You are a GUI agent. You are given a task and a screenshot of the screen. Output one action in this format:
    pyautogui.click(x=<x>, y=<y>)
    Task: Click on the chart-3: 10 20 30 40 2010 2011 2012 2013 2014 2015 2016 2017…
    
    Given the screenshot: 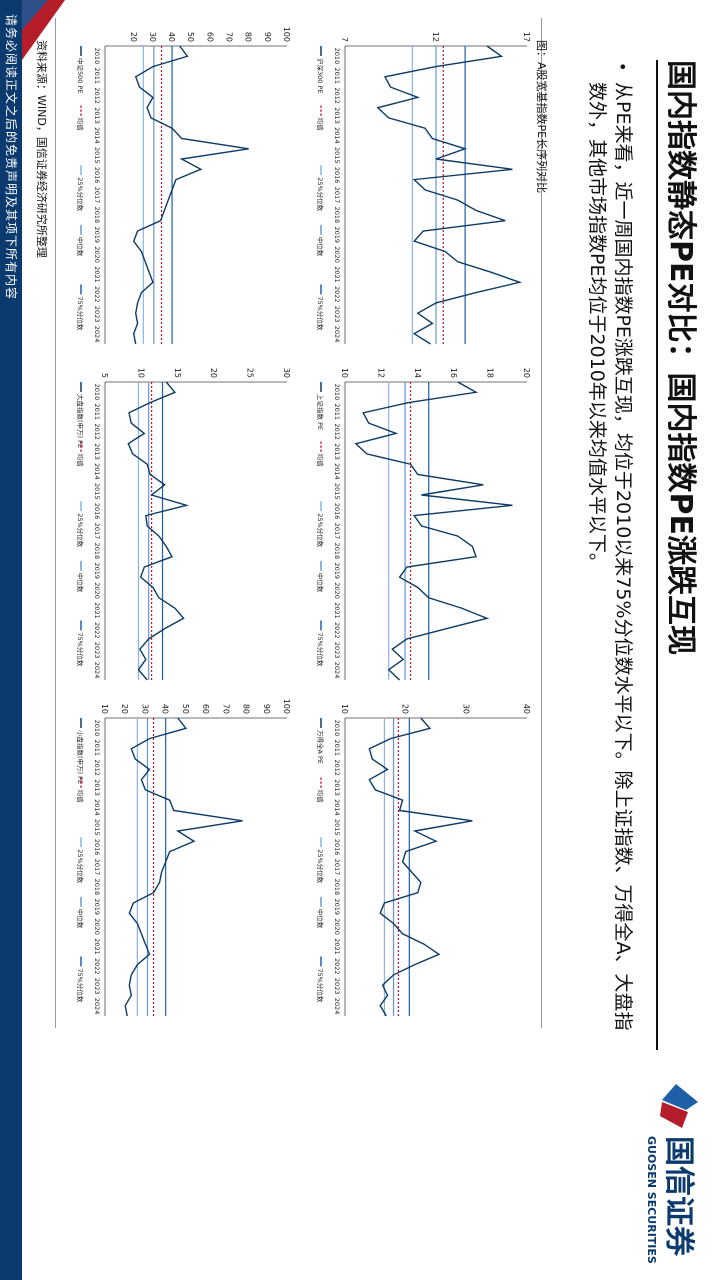 What is the action you would take?
    pyautogui.click(x=423, y=860)
    